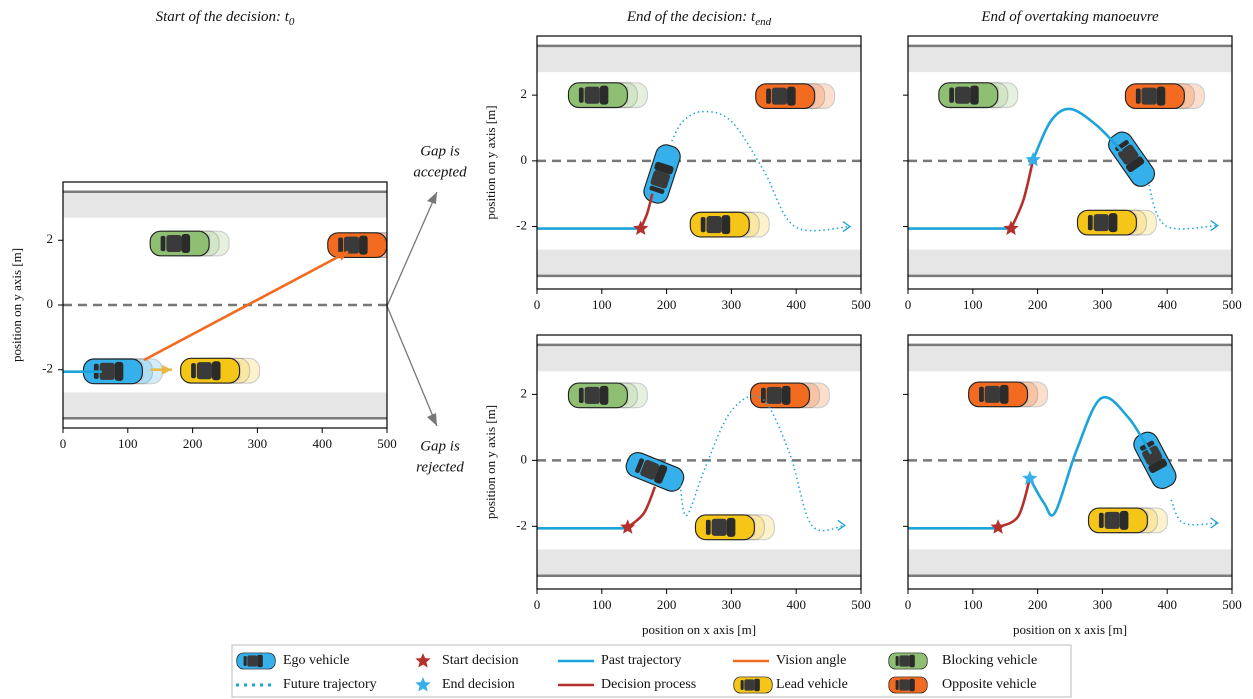 The width and height of the screenshot is (1253, 699). Describe the element at coordinates (691, 17) in the screenshot. I see `title-text: End of the decision: t` at that location.